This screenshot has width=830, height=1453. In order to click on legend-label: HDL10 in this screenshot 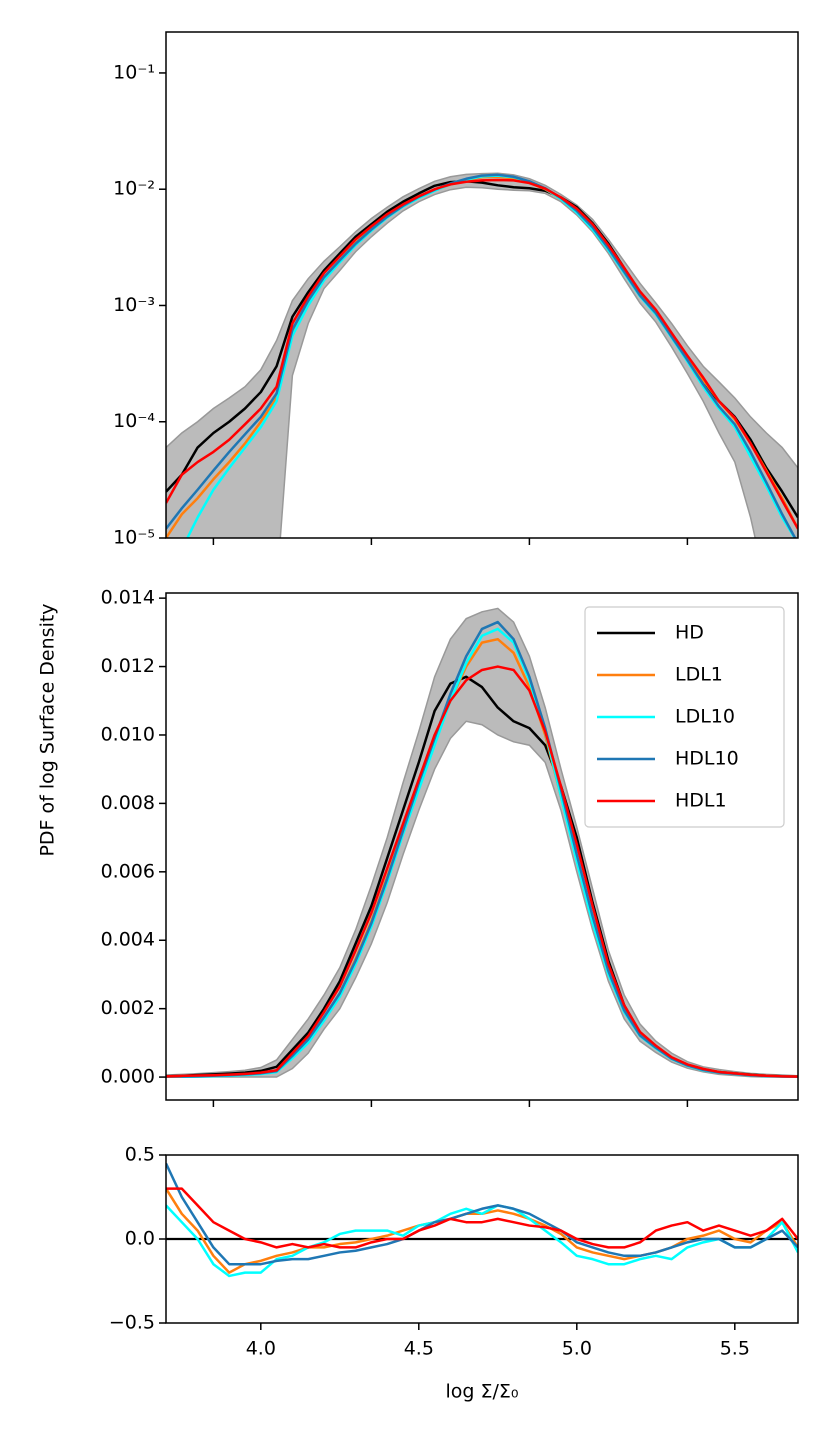, I will do `click(707, 759)`.